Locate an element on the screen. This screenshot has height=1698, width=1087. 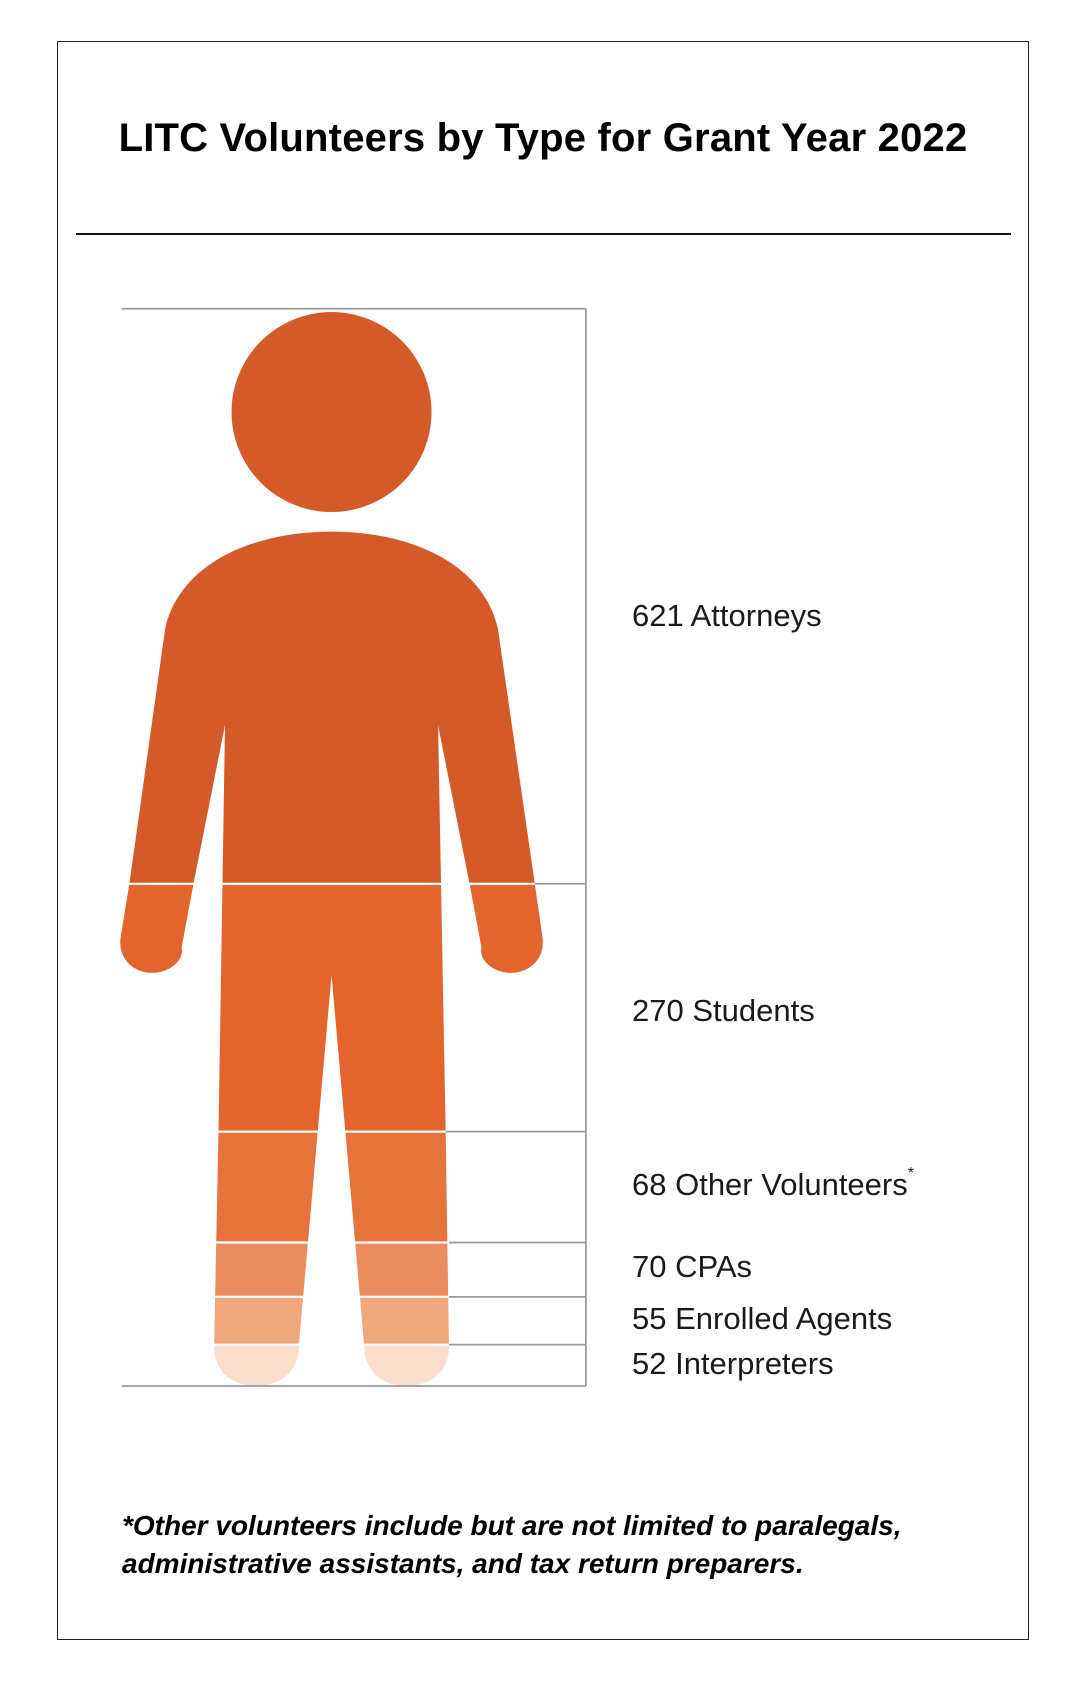
label-other-volunteers: 68 Other Volunteers* is located at coordinates (773, 1184).